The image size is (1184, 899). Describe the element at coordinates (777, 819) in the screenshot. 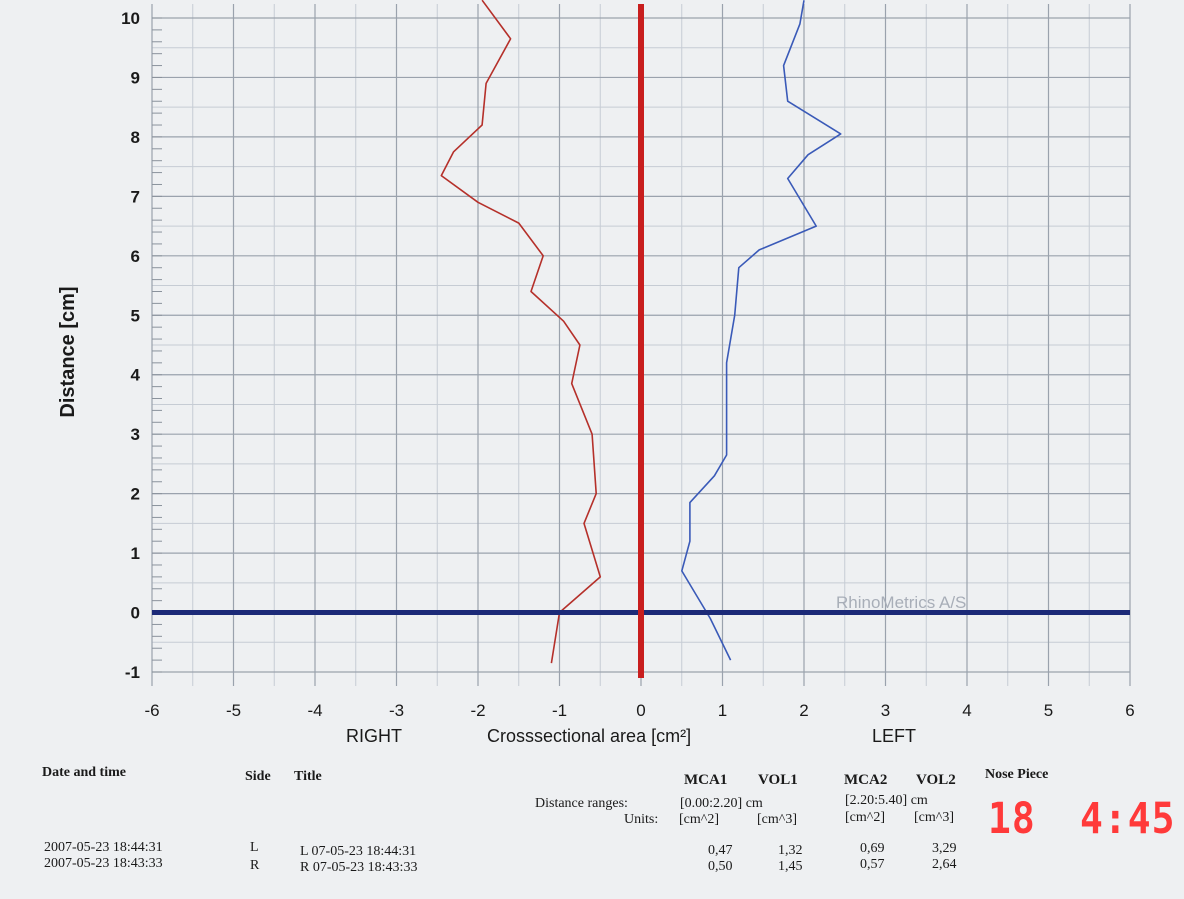

I see `unit-vol1: [cm^3]` at that location.